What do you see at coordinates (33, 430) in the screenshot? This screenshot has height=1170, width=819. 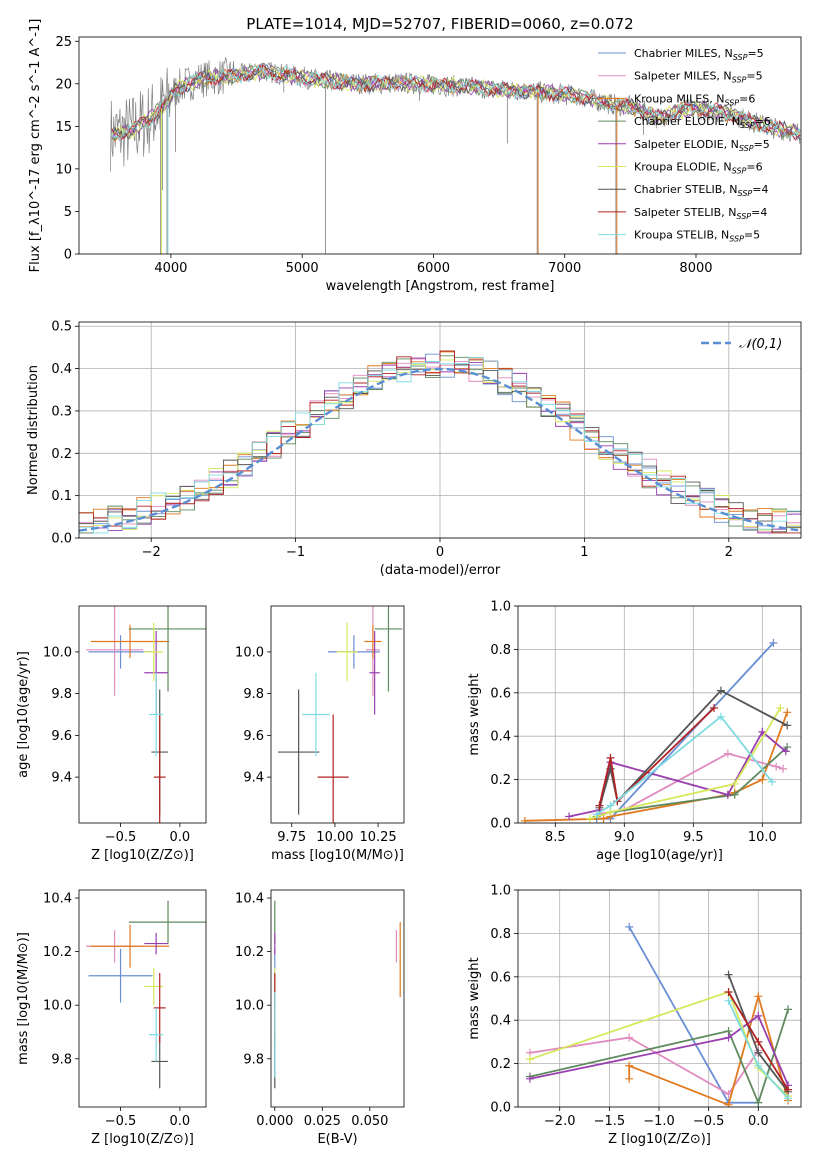 I see `residual_hist-ylabel: Normed distribution` at bounding box center [33, 430].